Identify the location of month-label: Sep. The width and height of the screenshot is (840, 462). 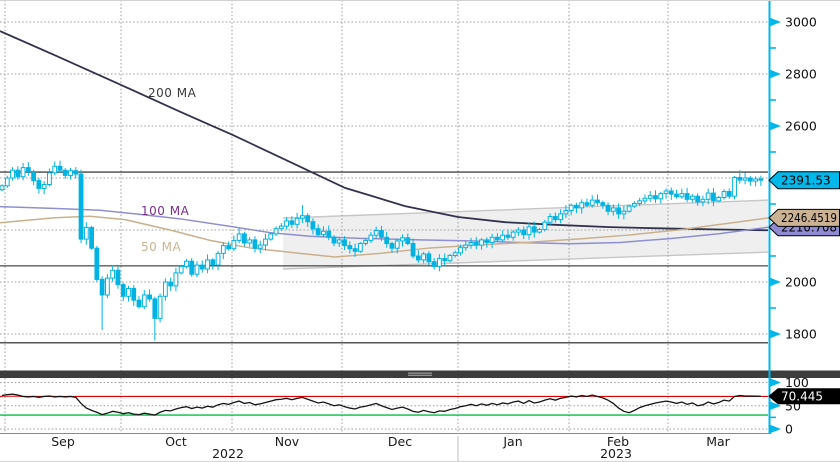
(63, 441).